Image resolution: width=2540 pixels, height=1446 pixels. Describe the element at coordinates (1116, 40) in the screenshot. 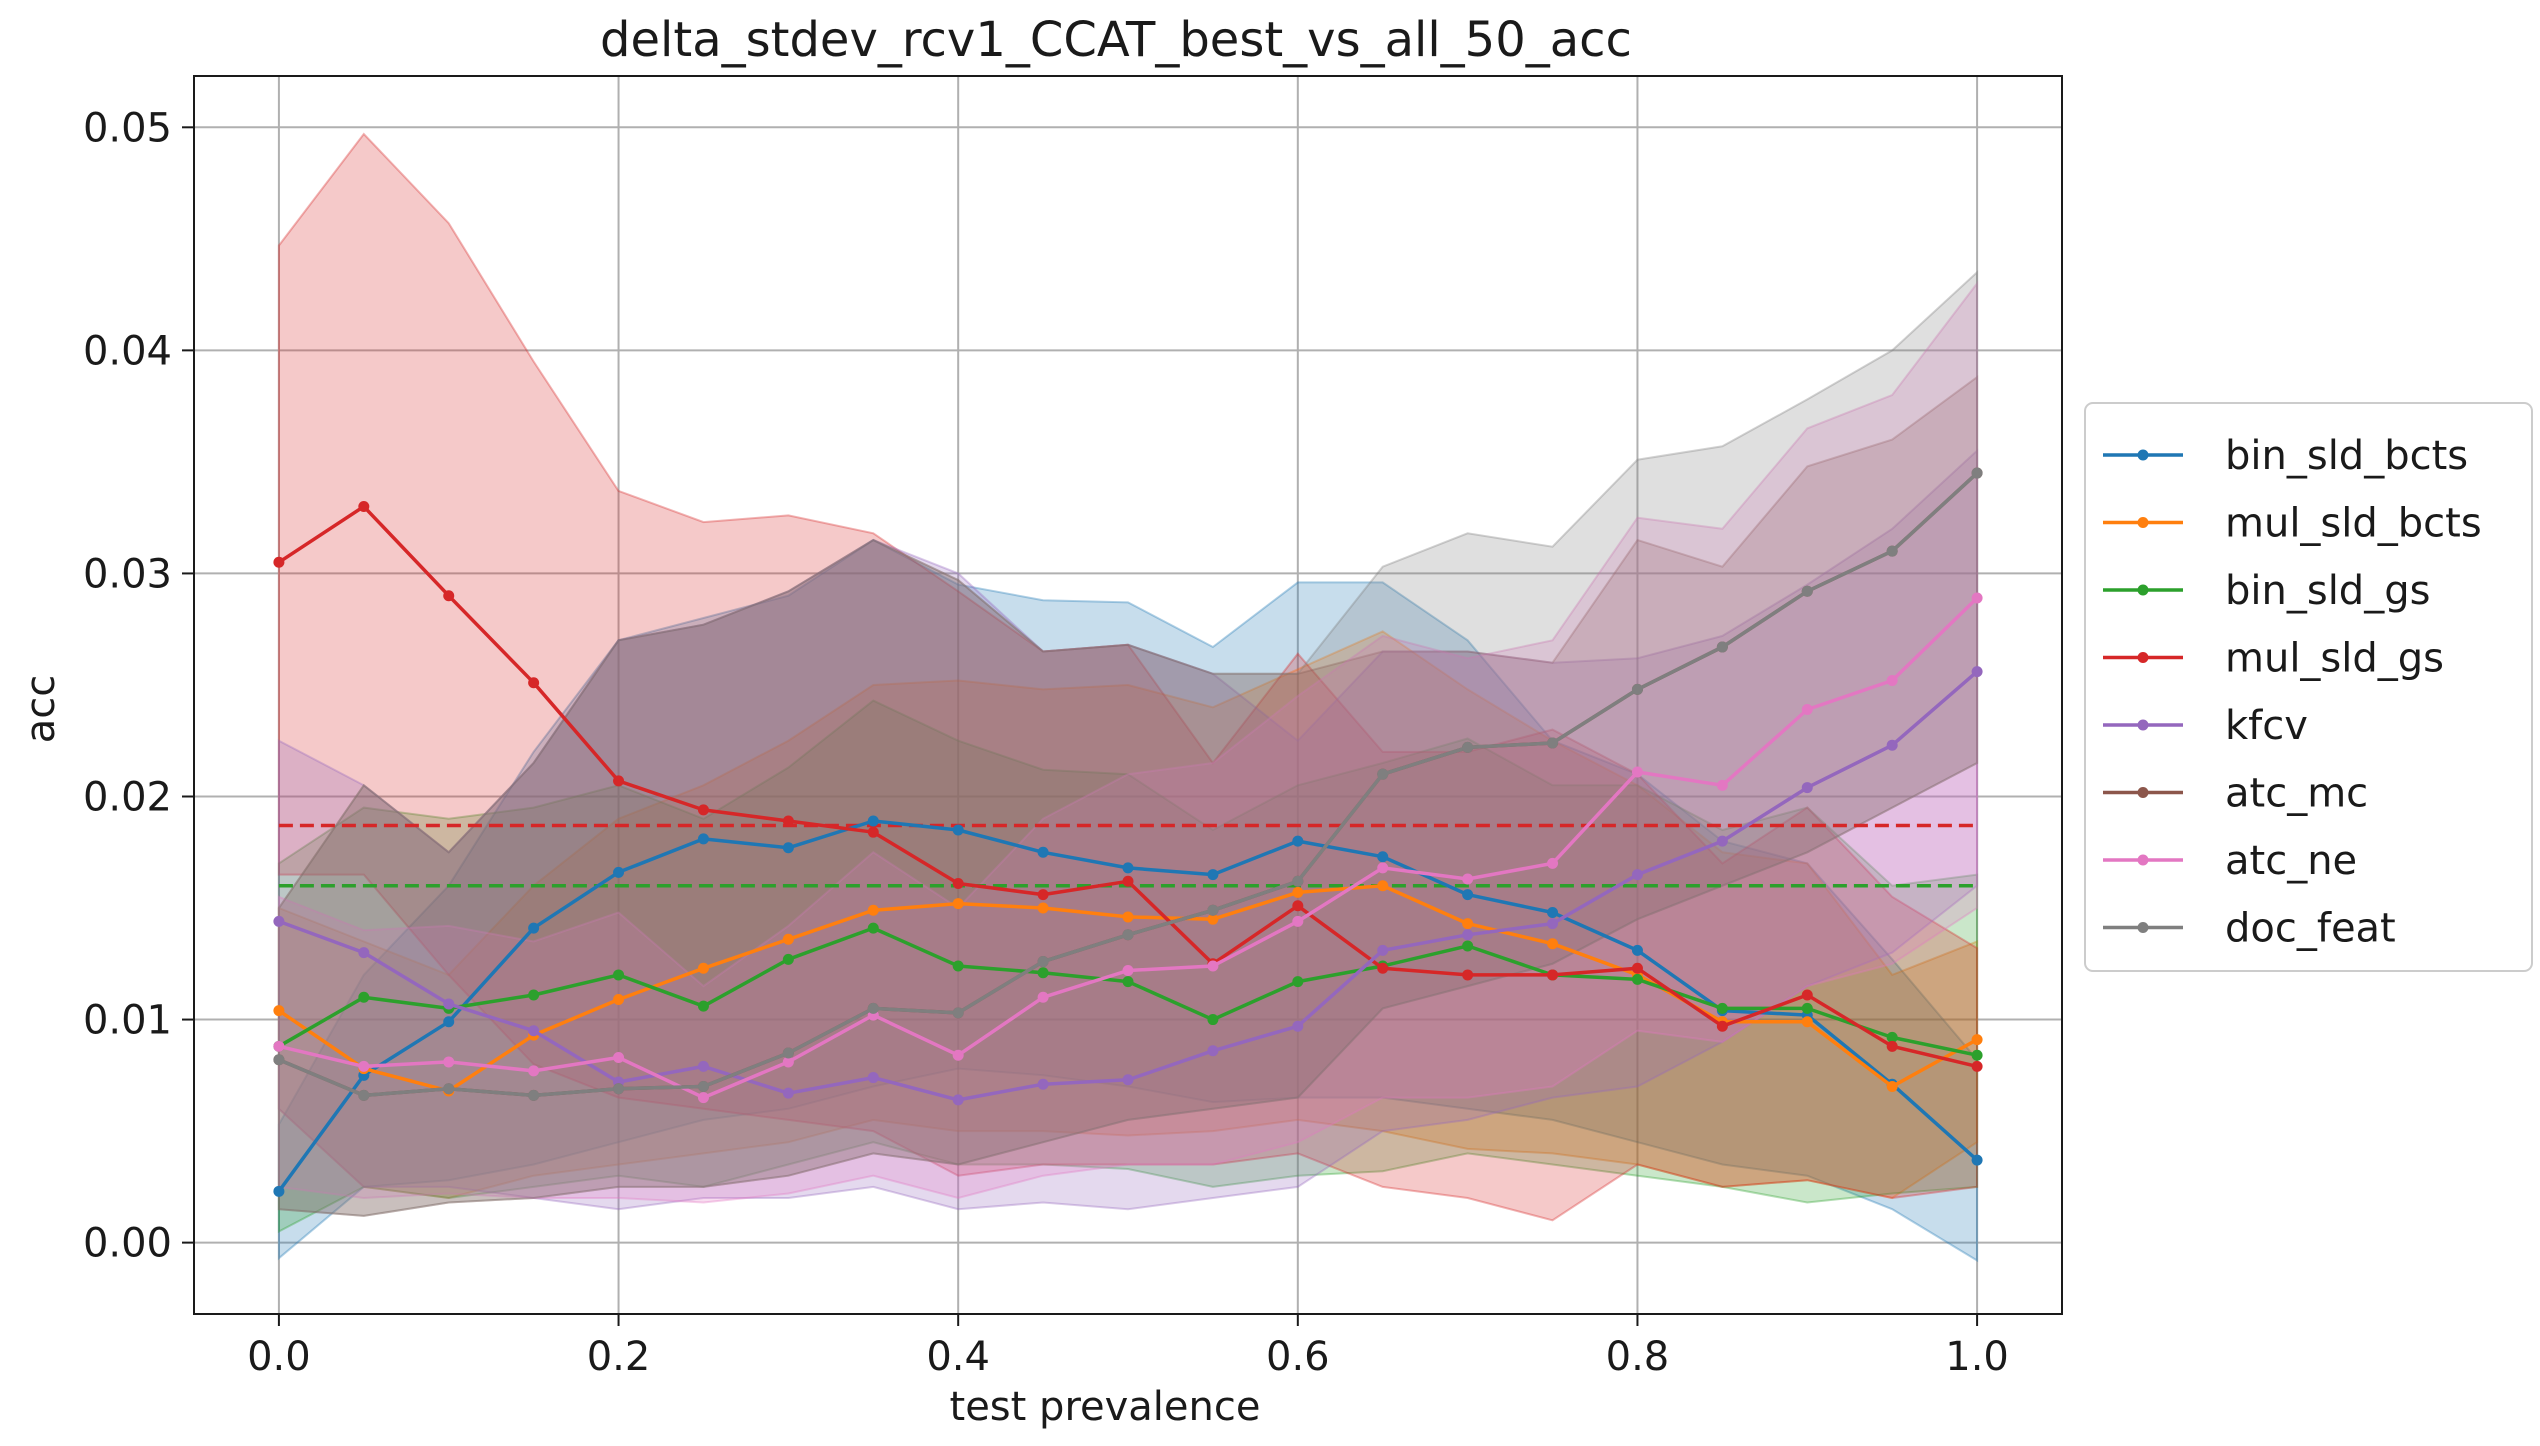

I see `chart-title: delta_stdev_rcv1_CCAT_best_vs_all_50_acc` at that location.